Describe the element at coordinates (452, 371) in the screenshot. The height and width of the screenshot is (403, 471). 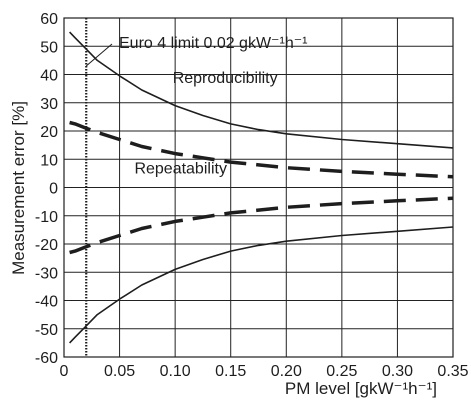
I see `x-tick-label: 0.35` at that location.